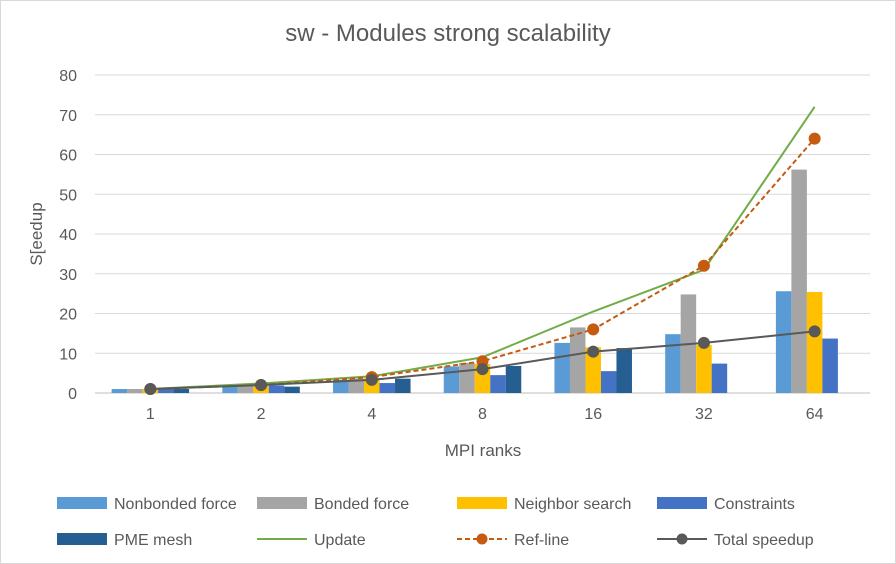 The width and height of the screenshot is (896, 564). I want to click on legend-label: Neighbor search, so click(572, 504).